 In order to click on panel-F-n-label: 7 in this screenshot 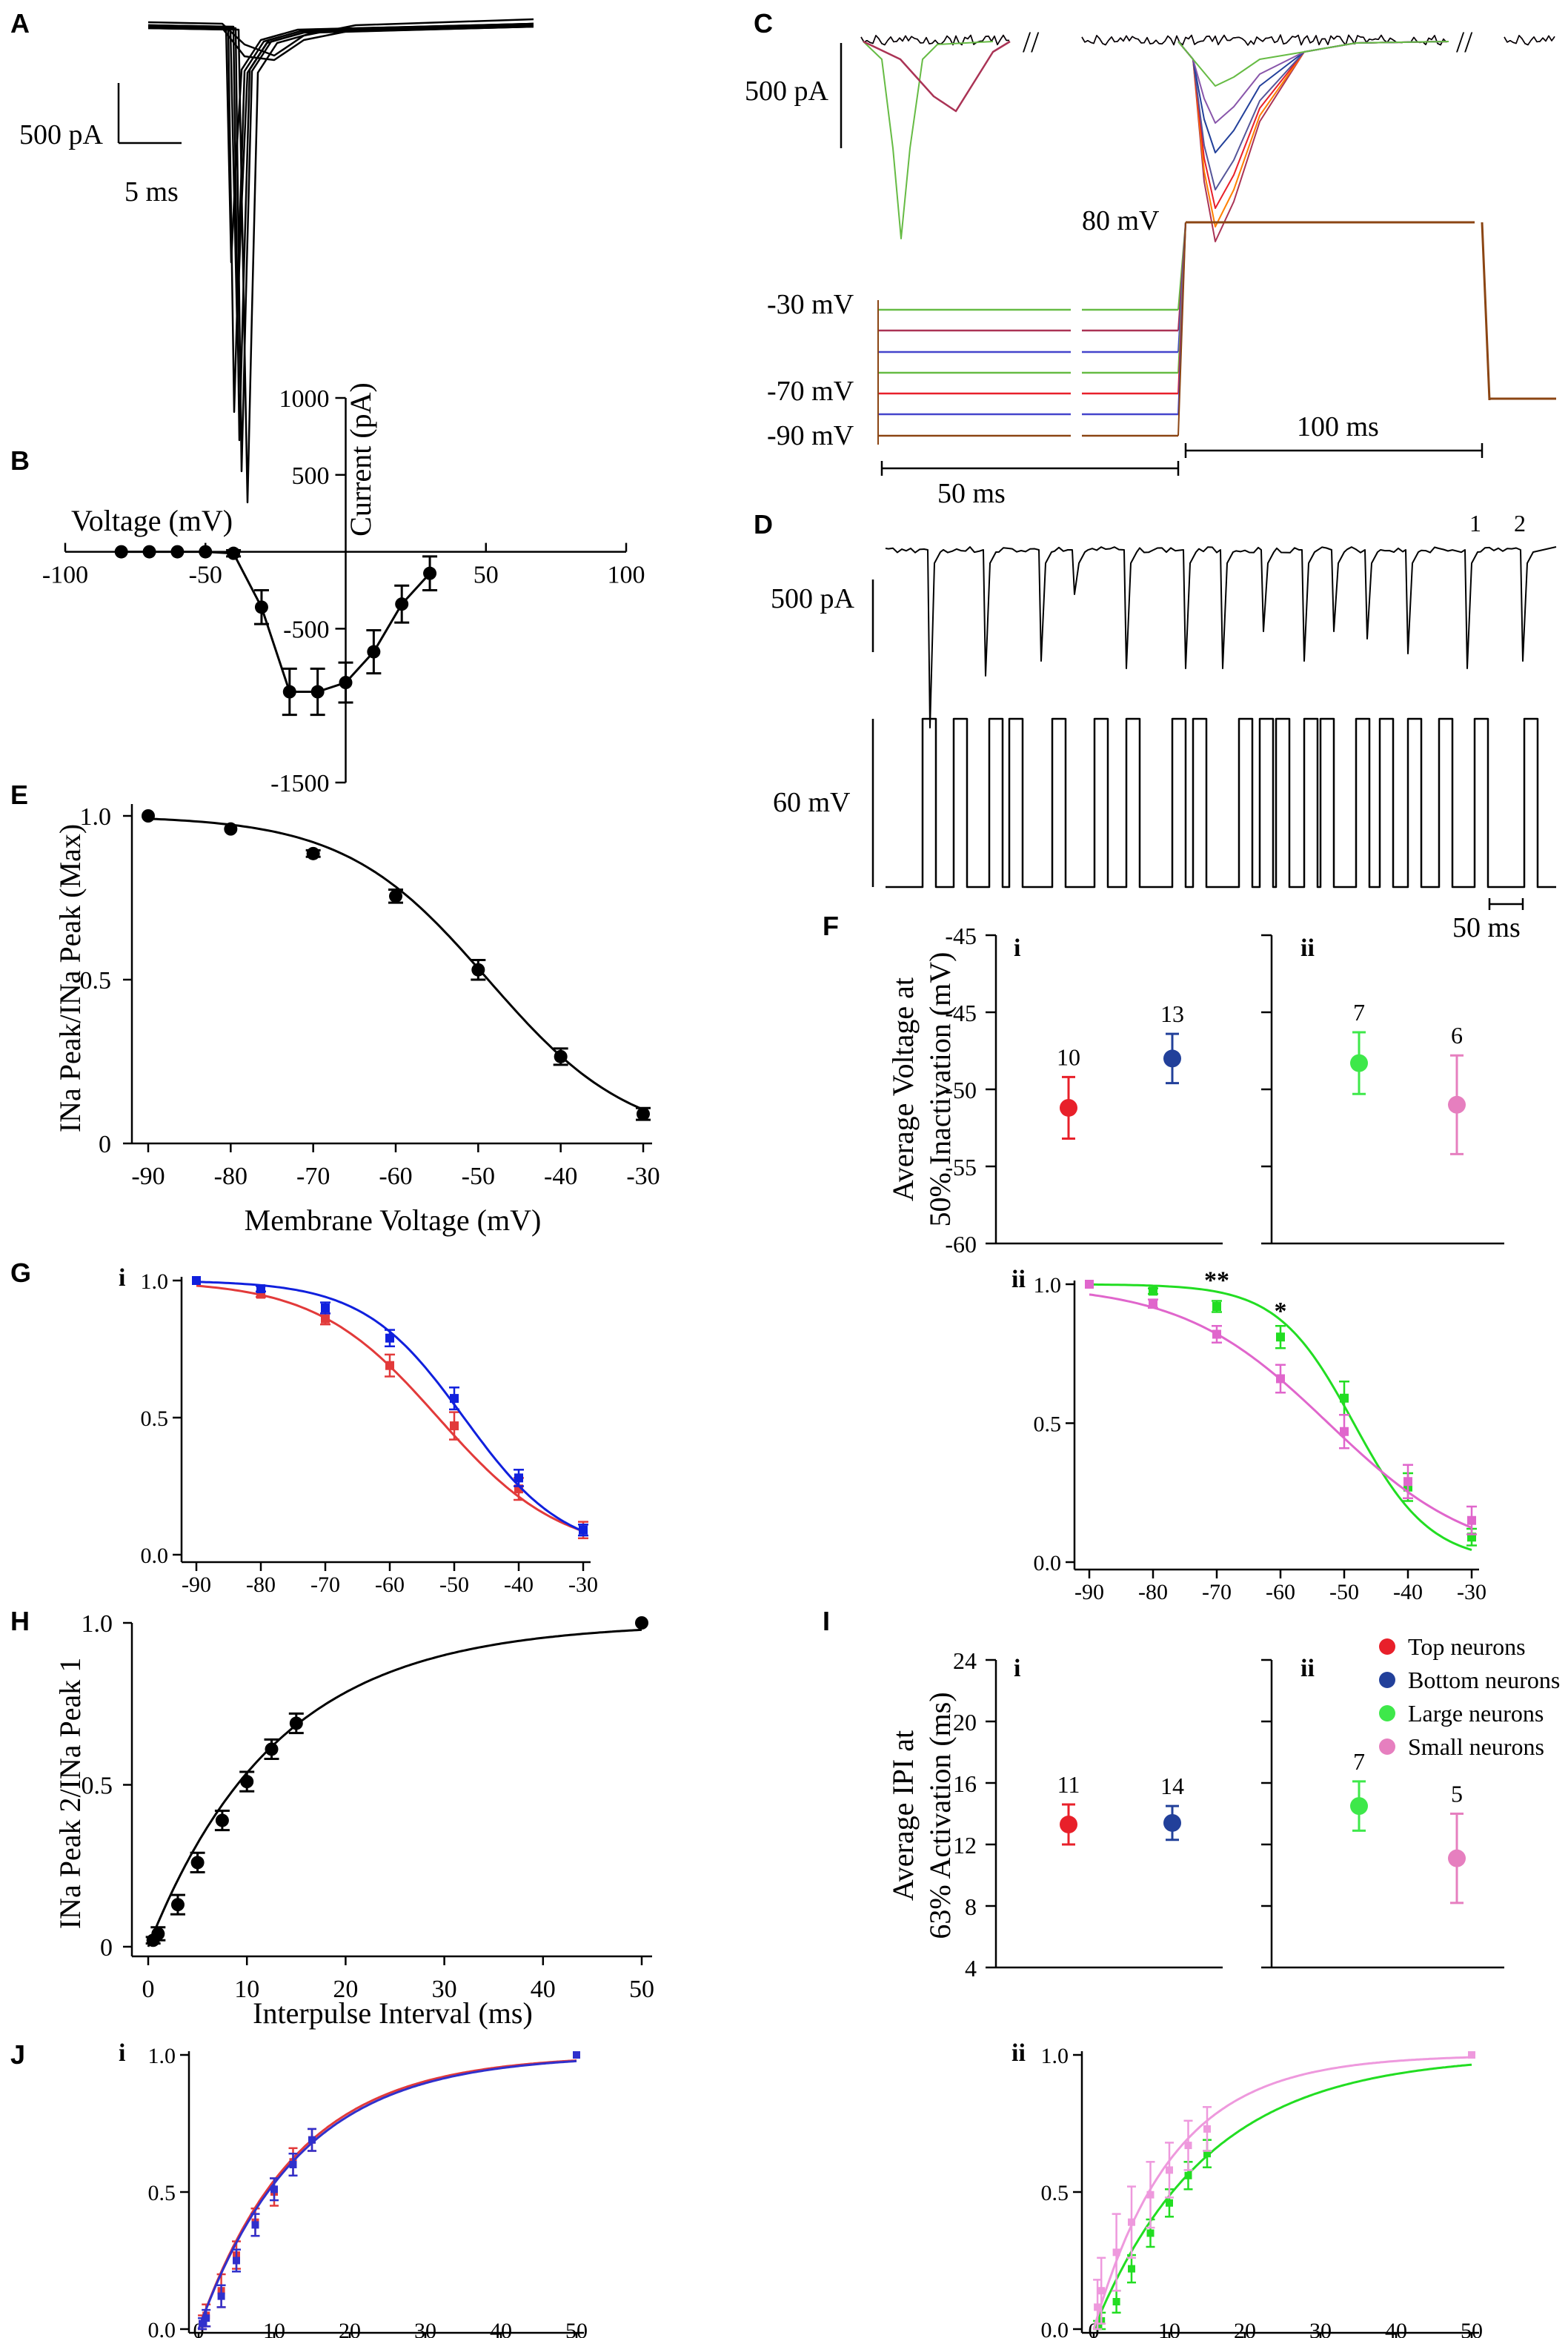, I will do `click(1359, 1012)`.